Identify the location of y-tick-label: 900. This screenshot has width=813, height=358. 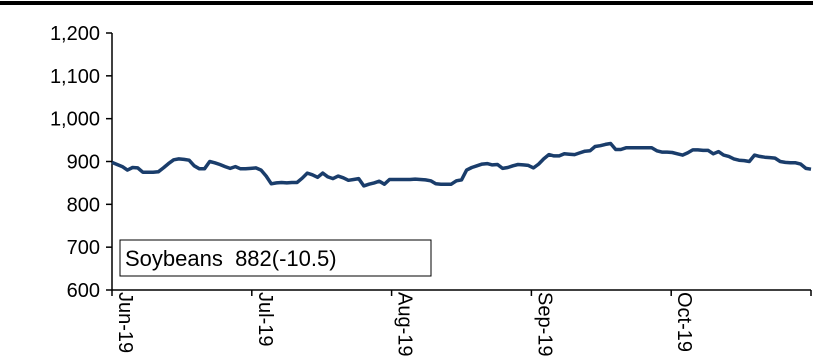
(83, 163).